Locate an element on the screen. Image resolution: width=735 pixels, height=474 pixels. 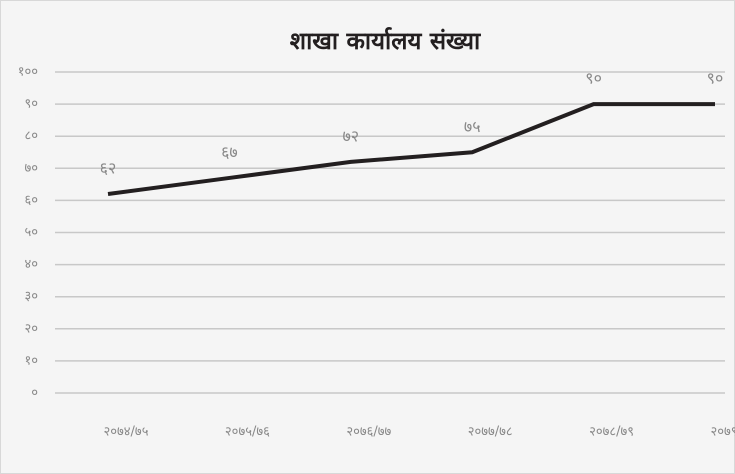
x-tick-label: २०७९/८० is located at coordinates (723, 432).